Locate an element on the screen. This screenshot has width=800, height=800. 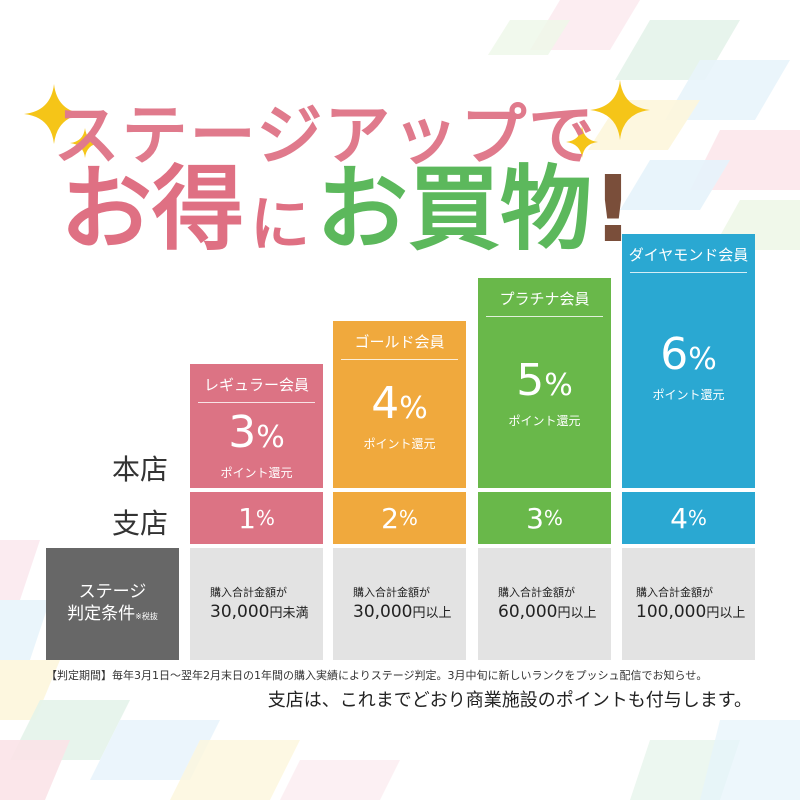
condition-gold: 購入合計金額が 30,000円以上 is located at coordinates (399, 604).